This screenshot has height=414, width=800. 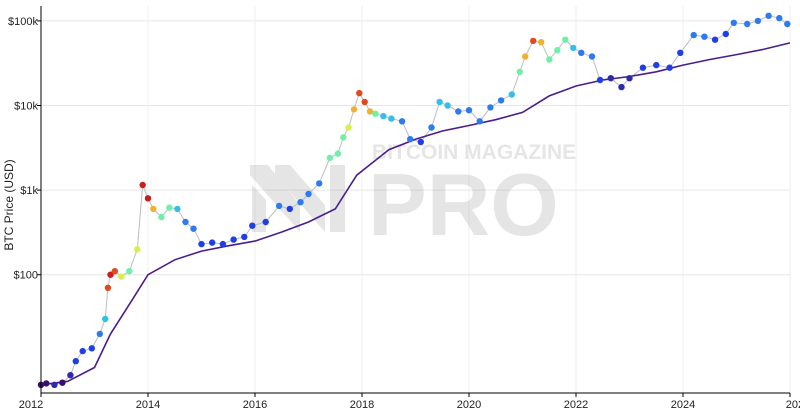 What do you see at coordinates (463, 204) in the screenshot?
I see `watermark-line2: PRO` at bounding box center [463, 204].